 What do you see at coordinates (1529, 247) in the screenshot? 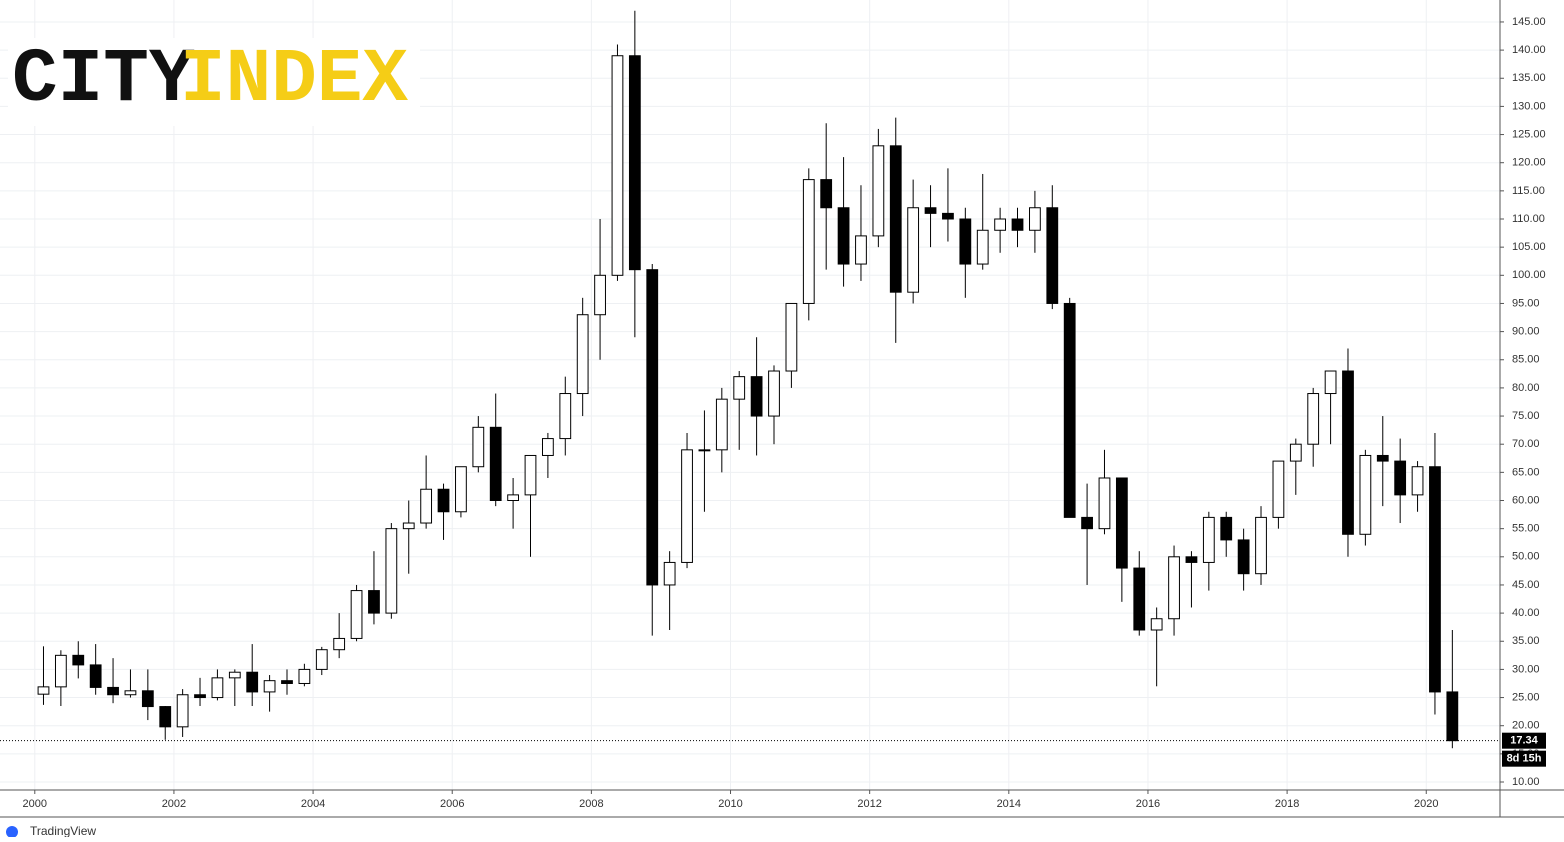
I see `y-tick-label: 105.00` at bounding box center [1529, 247].